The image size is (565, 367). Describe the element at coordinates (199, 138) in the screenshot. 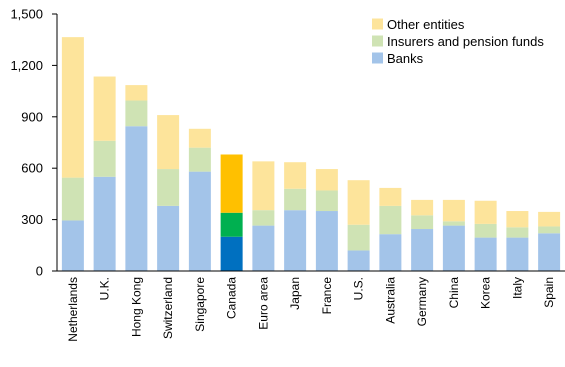

I see `bar-singapore-other-entities` at that location.